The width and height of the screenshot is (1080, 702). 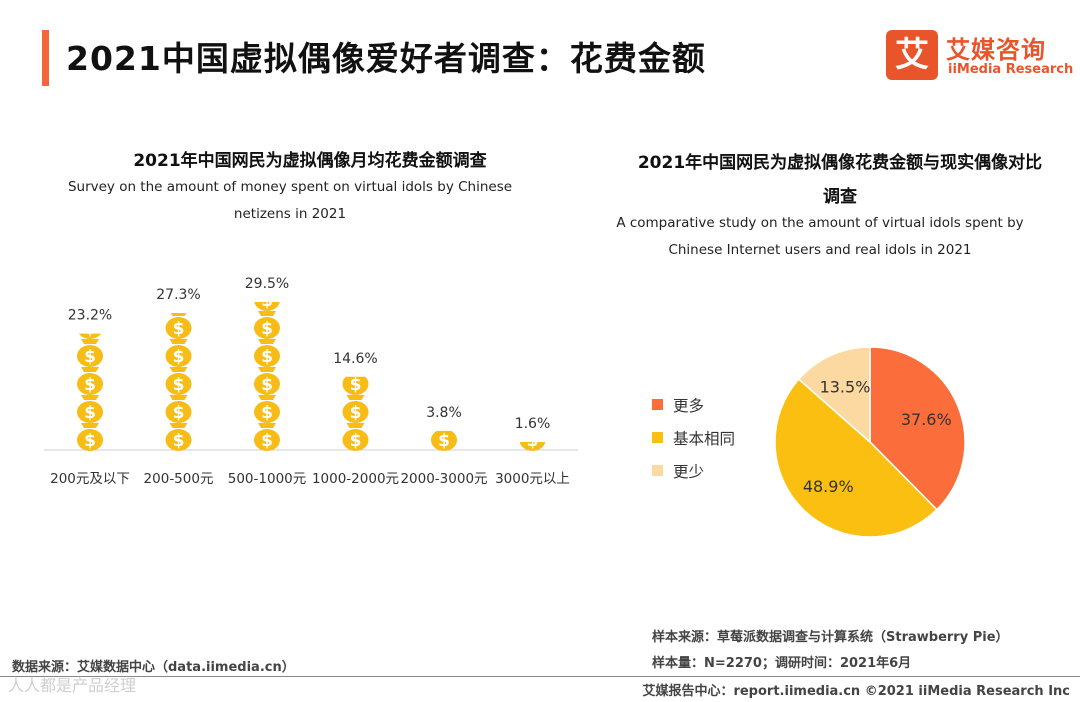 I want to click on legend-item-more: 更多, so click(x=693, y=404).